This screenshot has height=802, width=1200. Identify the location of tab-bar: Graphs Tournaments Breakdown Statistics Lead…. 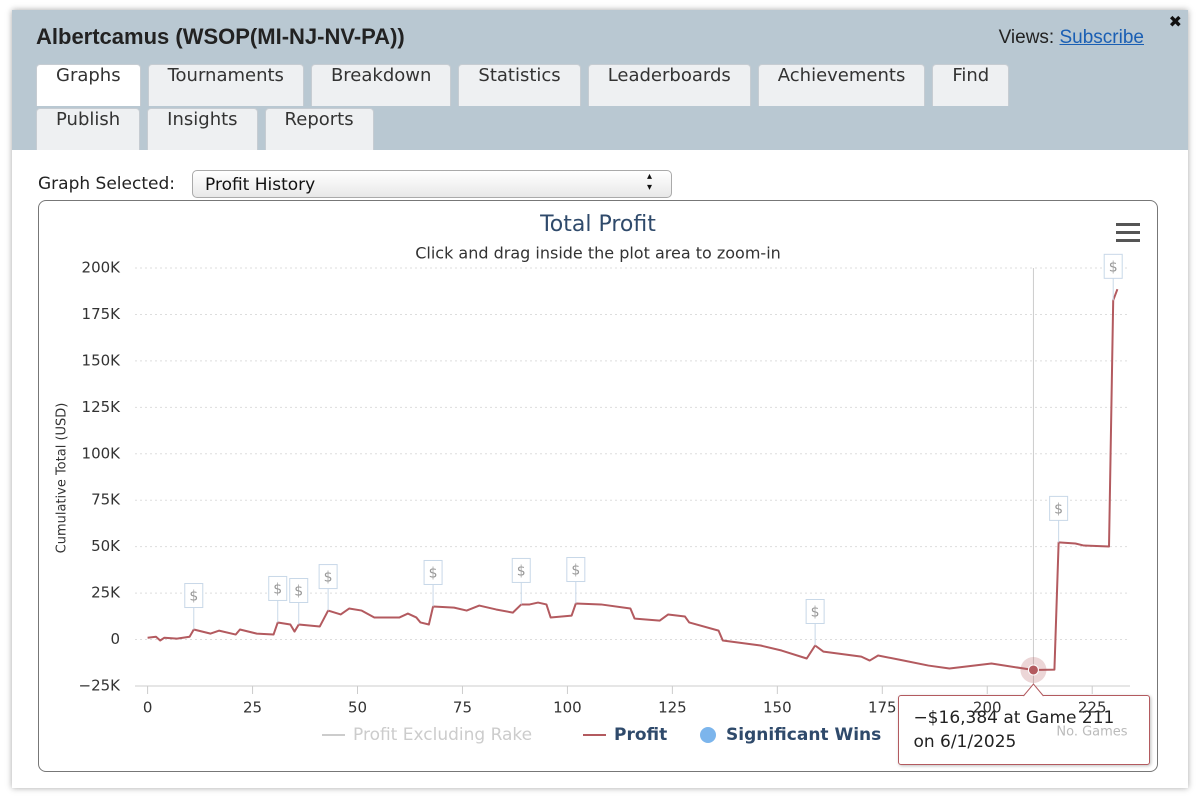
(567, 107).